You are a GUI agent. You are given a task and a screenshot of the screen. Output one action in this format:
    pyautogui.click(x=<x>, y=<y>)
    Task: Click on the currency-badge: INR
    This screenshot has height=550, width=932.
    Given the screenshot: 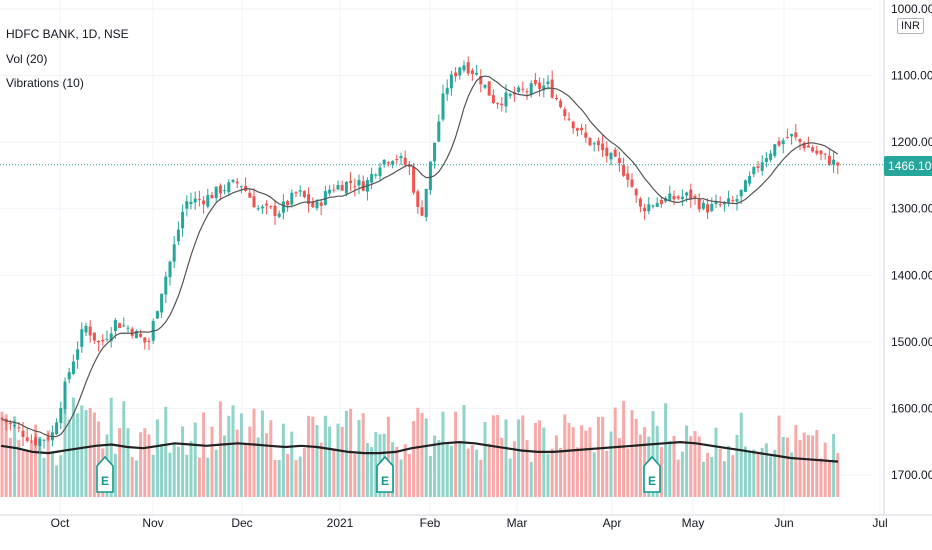 What is the action you would take?
    pyautogui.click(x=910, y=26)
    